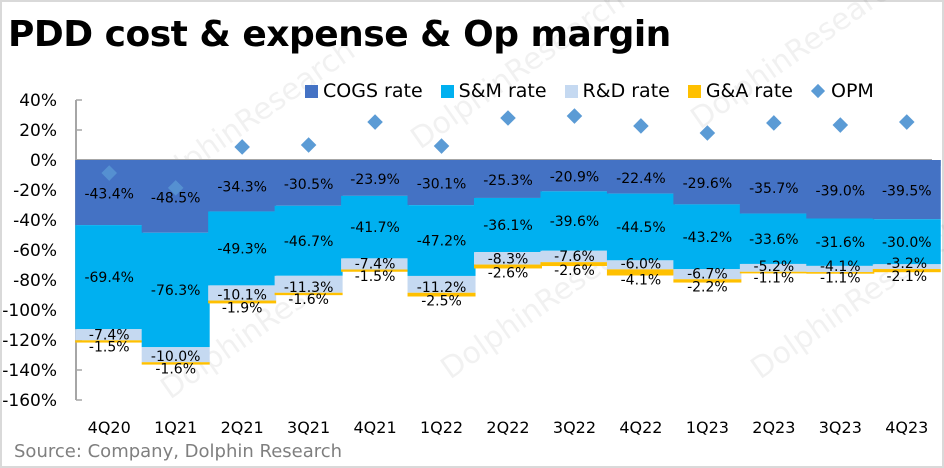 This screenshot has height=468, width=944. I want to click on bar-cogs-2Q23, so click(773, 187).